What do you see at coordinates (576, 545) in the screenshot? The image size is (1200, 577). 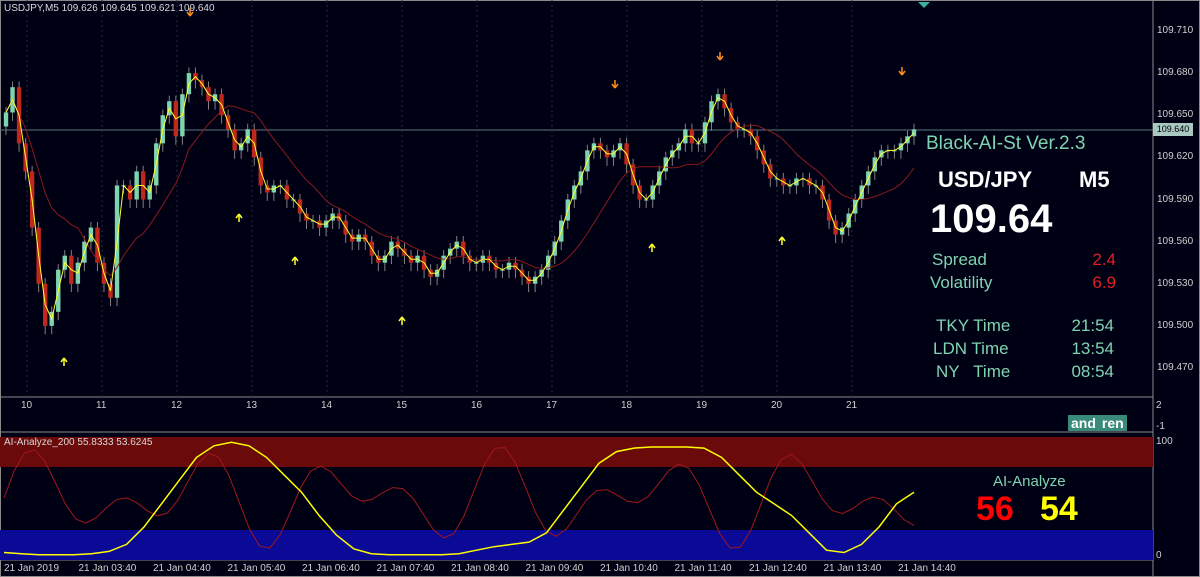 I see `oversold-band` at bounding box center [576, 545].